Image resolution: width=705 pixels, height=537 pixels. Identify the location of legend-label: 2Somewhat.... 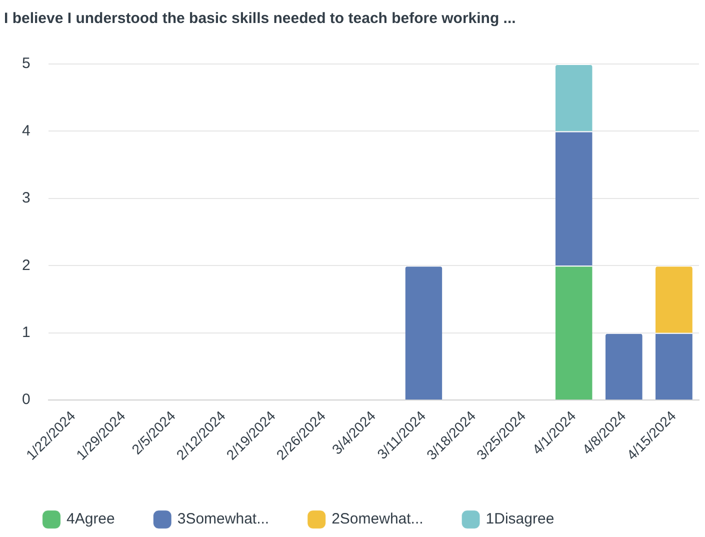
(378, 519).